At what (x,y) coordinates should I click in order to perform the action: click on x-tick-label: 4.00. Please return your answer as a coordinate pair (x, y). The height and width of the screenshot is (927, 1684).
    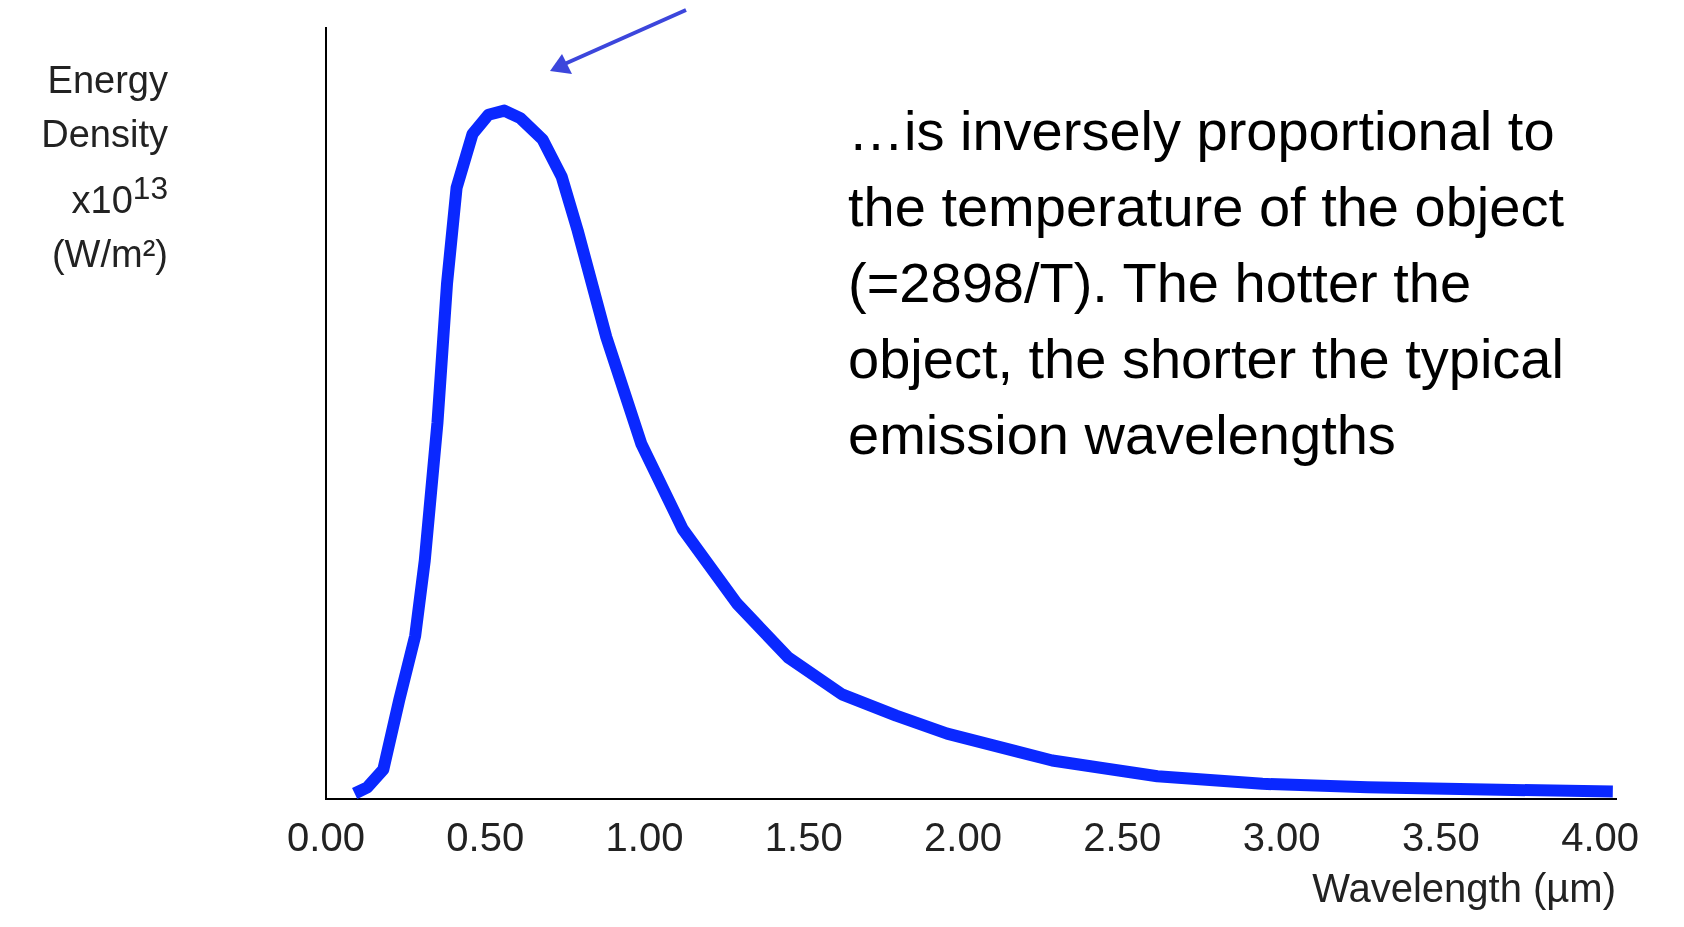
    Looking at the image, I should click on (1600, 837).